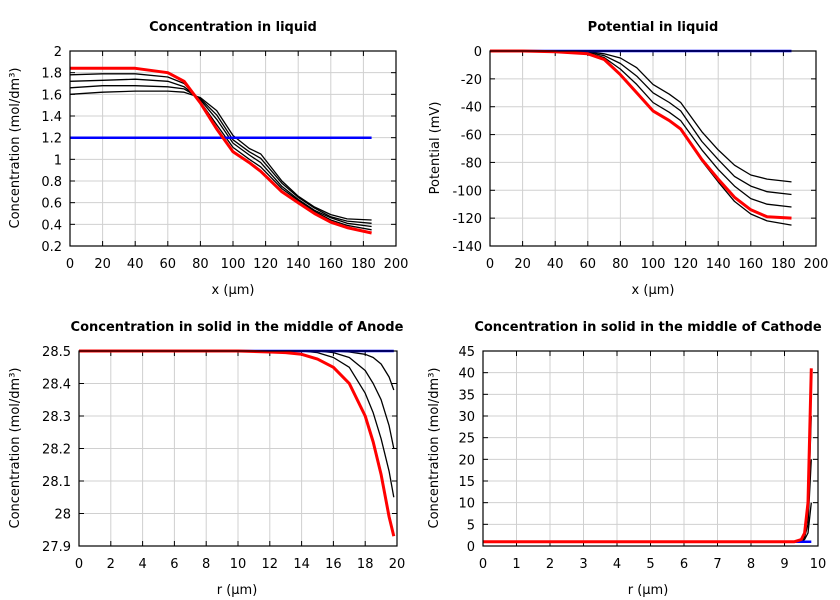  Describe the element at coordinates (51, 117) in the screenshot. I see `y-tick-label: 1.4` at that location.